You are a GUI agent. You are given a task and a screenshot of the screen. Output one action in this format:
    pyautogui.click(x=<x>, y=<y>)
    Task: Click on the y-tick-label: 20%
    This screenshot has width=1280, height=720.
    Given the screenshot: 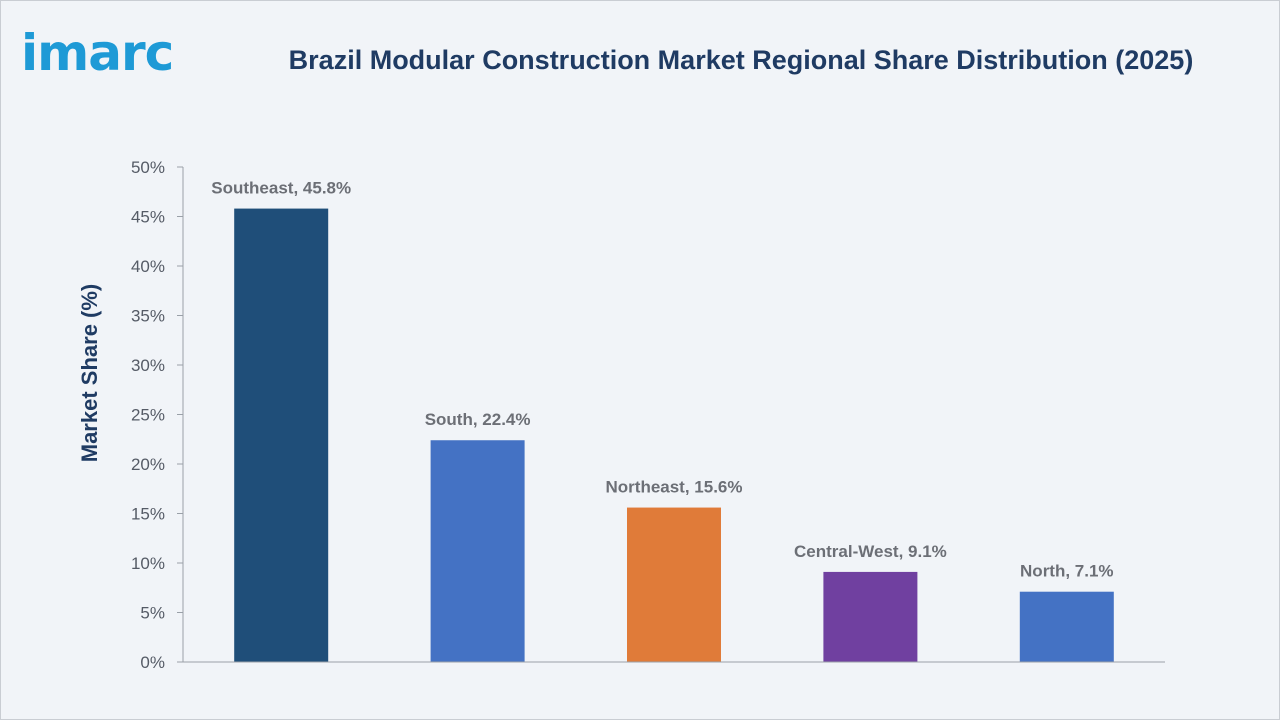 What is the action you would take?
    pyautogui.click(x=148, y=464)
    